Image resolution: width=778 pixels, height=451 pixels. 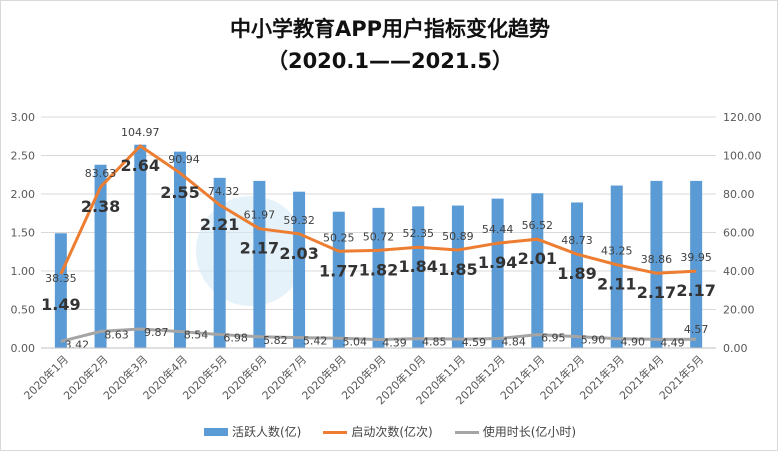 What do you see at coordinates (739, 233) in the screenshot?
I see `right-tick-label: 60.00` at bounding box center [739, 233].